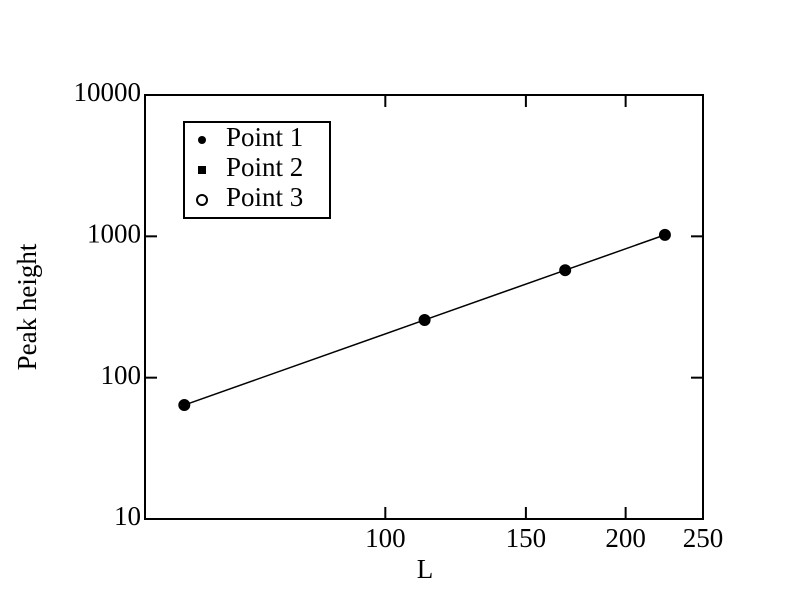 This screenshot has width=792, height=612. I want to click on x-axis-label: L, so click(425, 569).